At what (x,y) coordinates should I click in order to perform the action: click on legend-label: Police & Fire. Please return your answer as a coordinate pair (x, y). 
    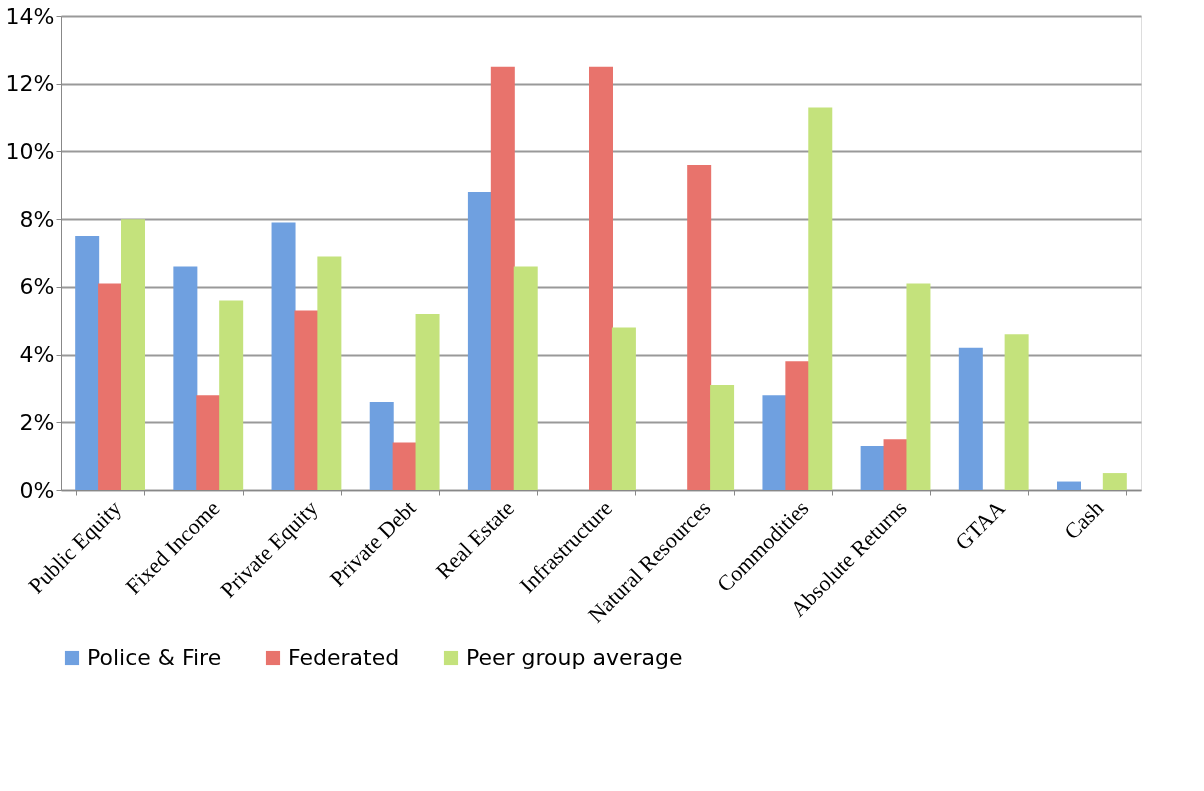
    Looking at the image, I should click on (154, 657).